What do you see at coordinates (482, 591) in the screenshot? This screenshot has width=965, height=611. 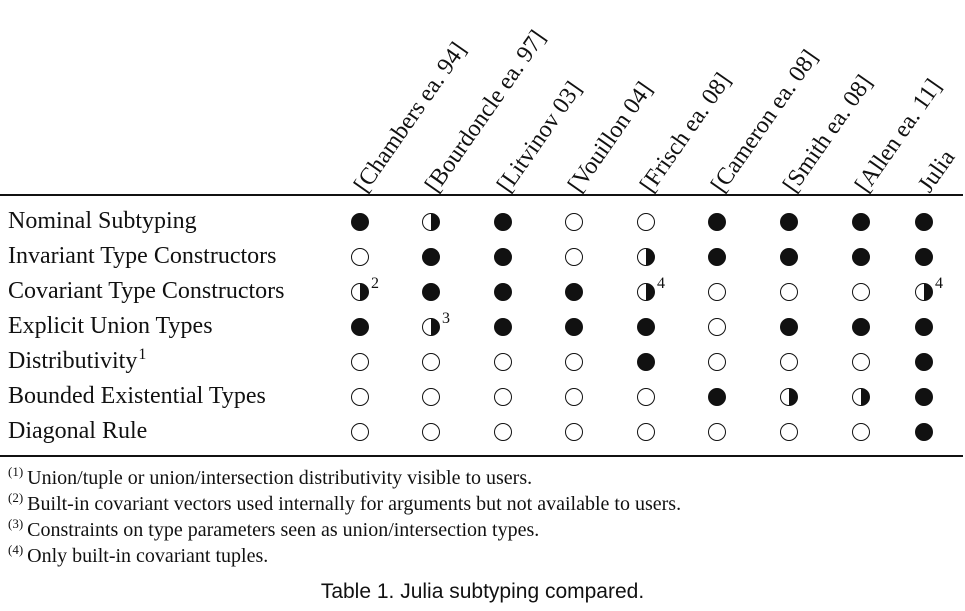 I see `table-caption: Table 1. Julia subtyping compared.` at bounding box center [482, 591].